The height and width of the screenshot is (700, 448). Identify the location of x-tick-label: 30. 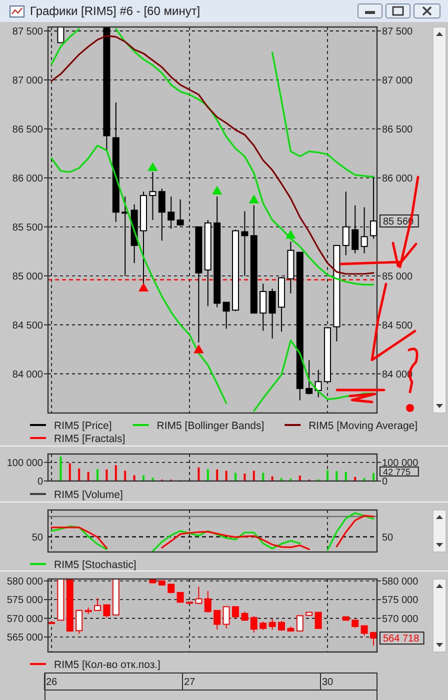
(328, 682).